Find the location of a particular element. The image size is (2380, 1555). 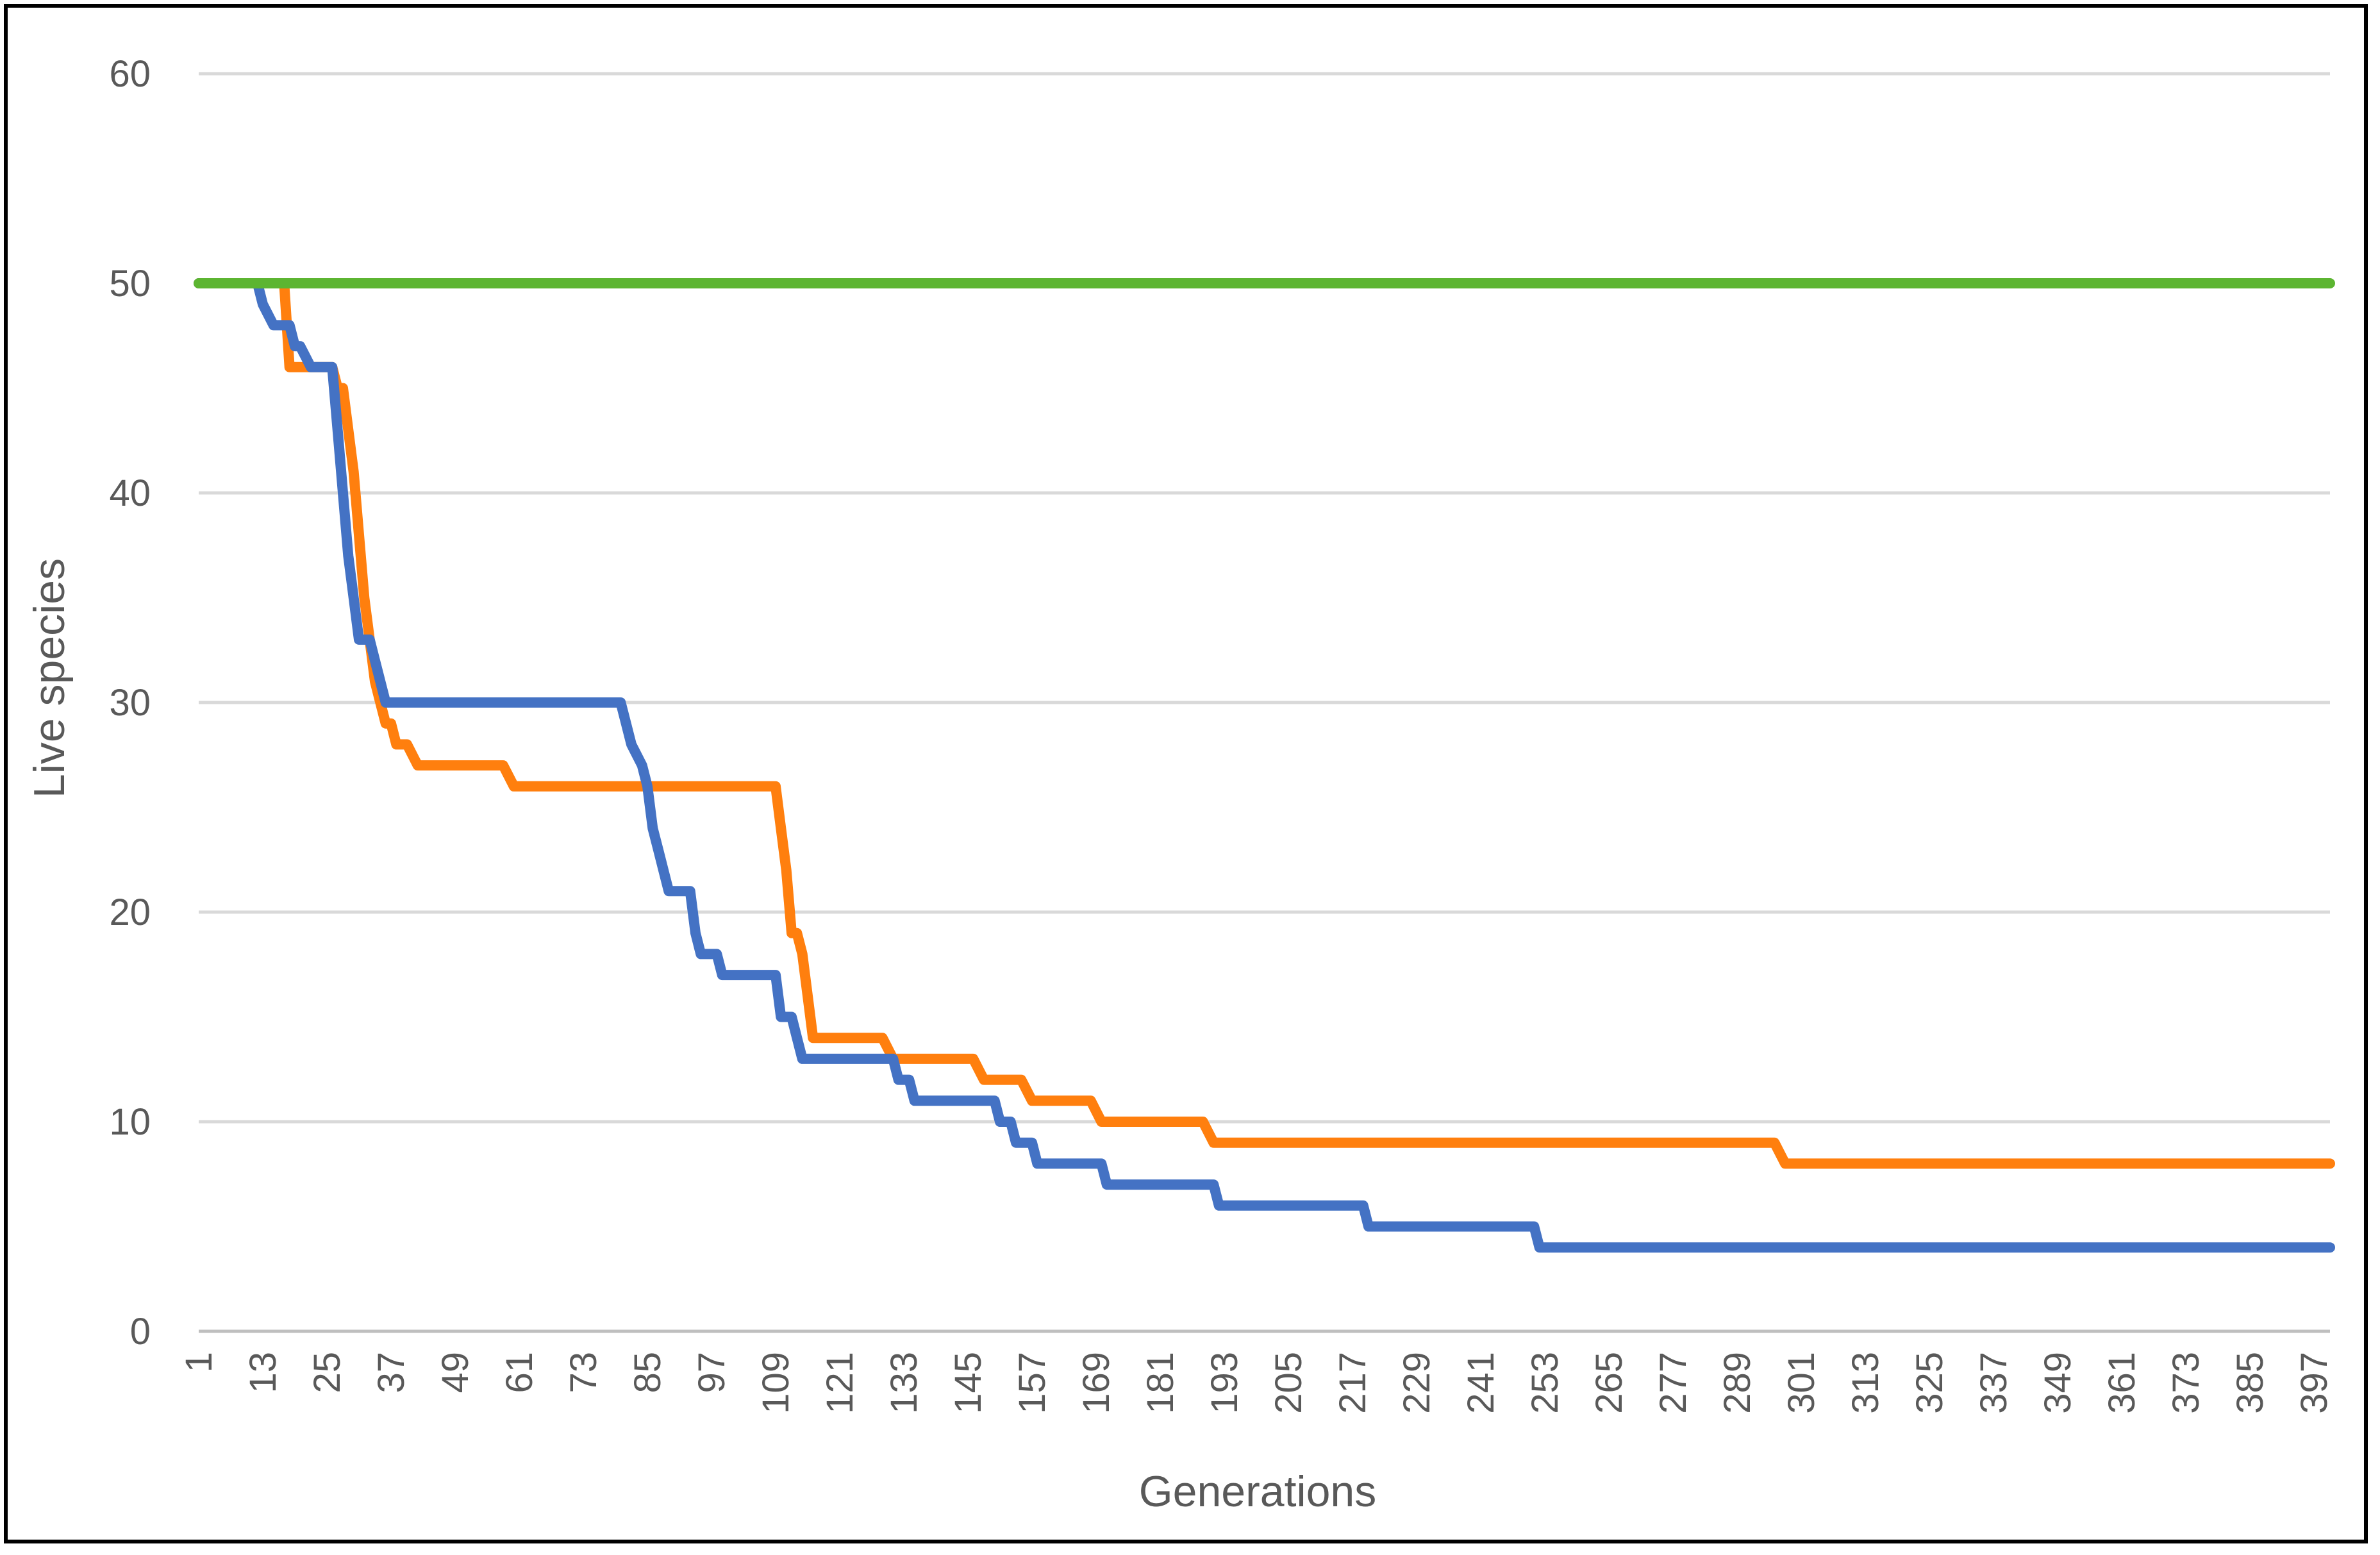

x-tick-label: 145 is located at coordinates (968, 1383).